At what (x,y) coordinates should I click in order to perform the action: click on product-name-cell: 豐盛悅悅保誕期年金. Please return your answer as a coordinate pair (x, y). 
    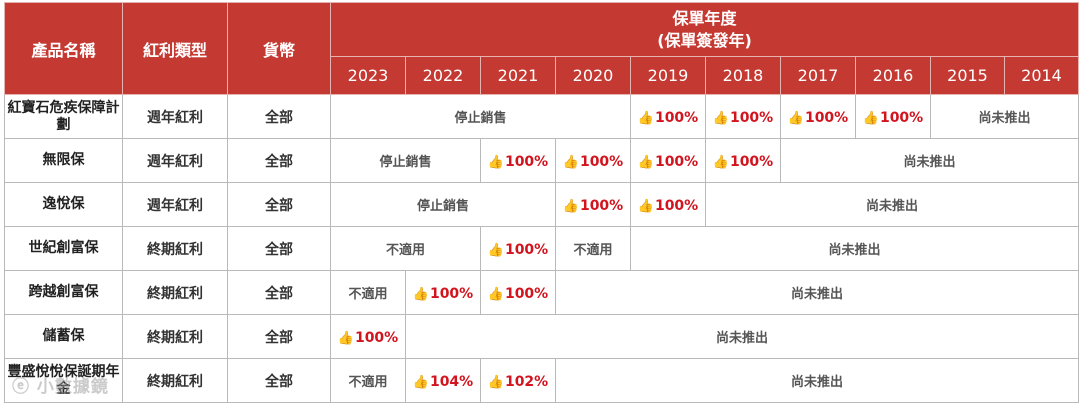
    Looking at the image, I should click on (63, 380).